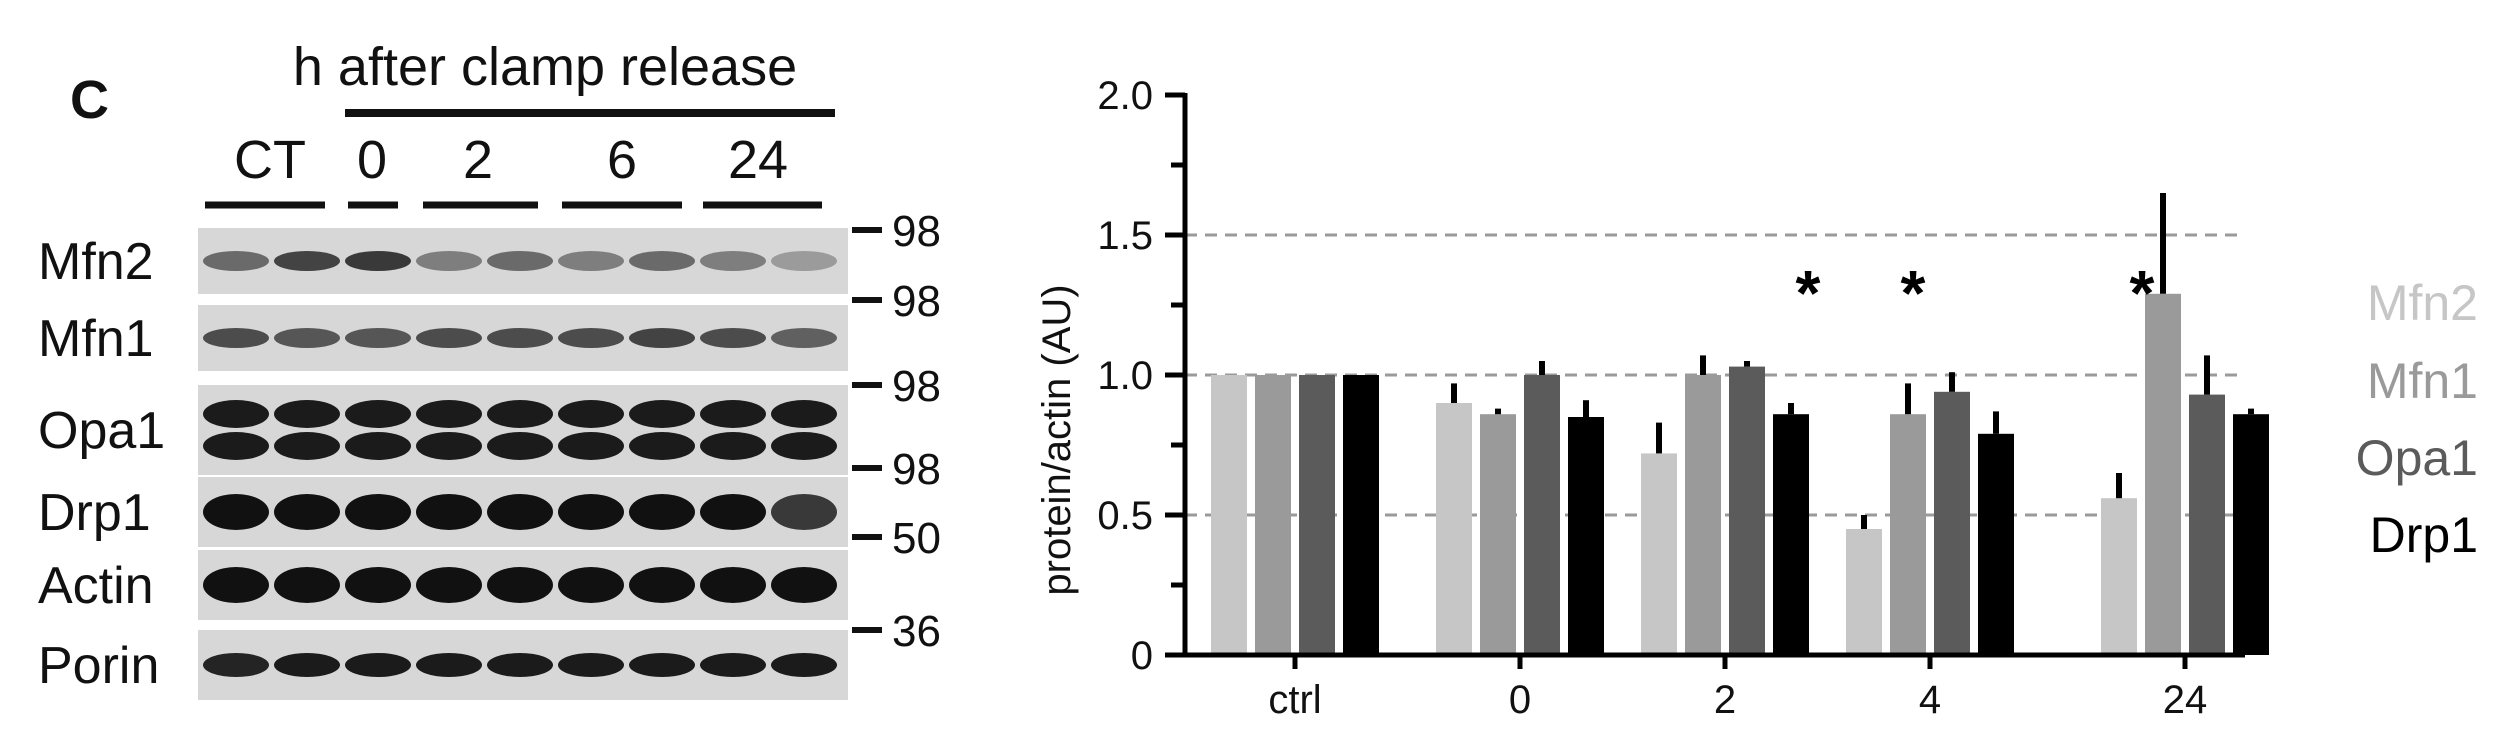 The image size is (2500, 745). Describe the element at coordinates (1057, 439) in the screenshot. I see `y-axis-label: protein/actin (AU)` at that location.